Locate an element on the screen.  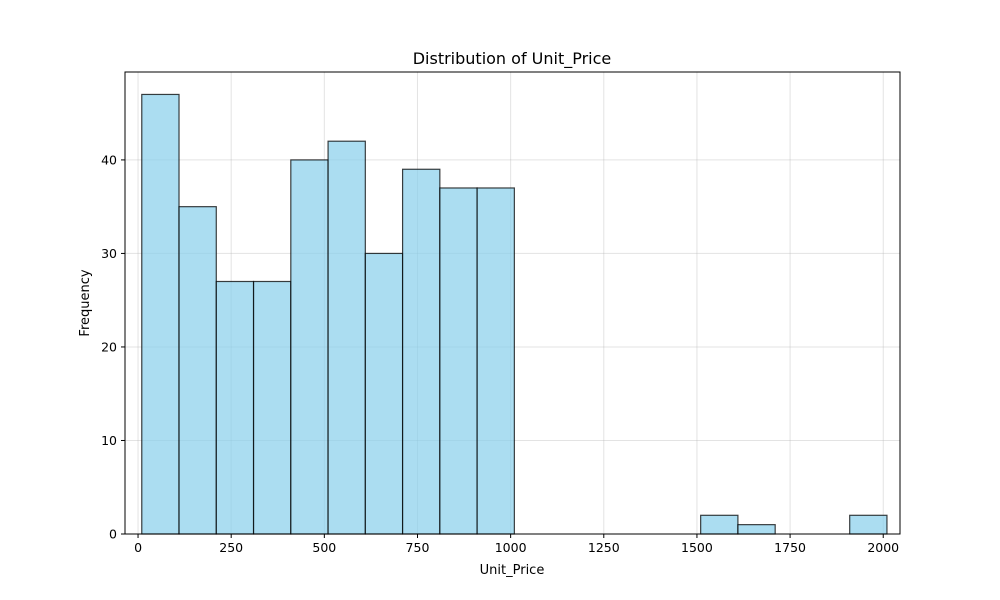
y-tick-label: 20 is located at coordinates (109, 346).